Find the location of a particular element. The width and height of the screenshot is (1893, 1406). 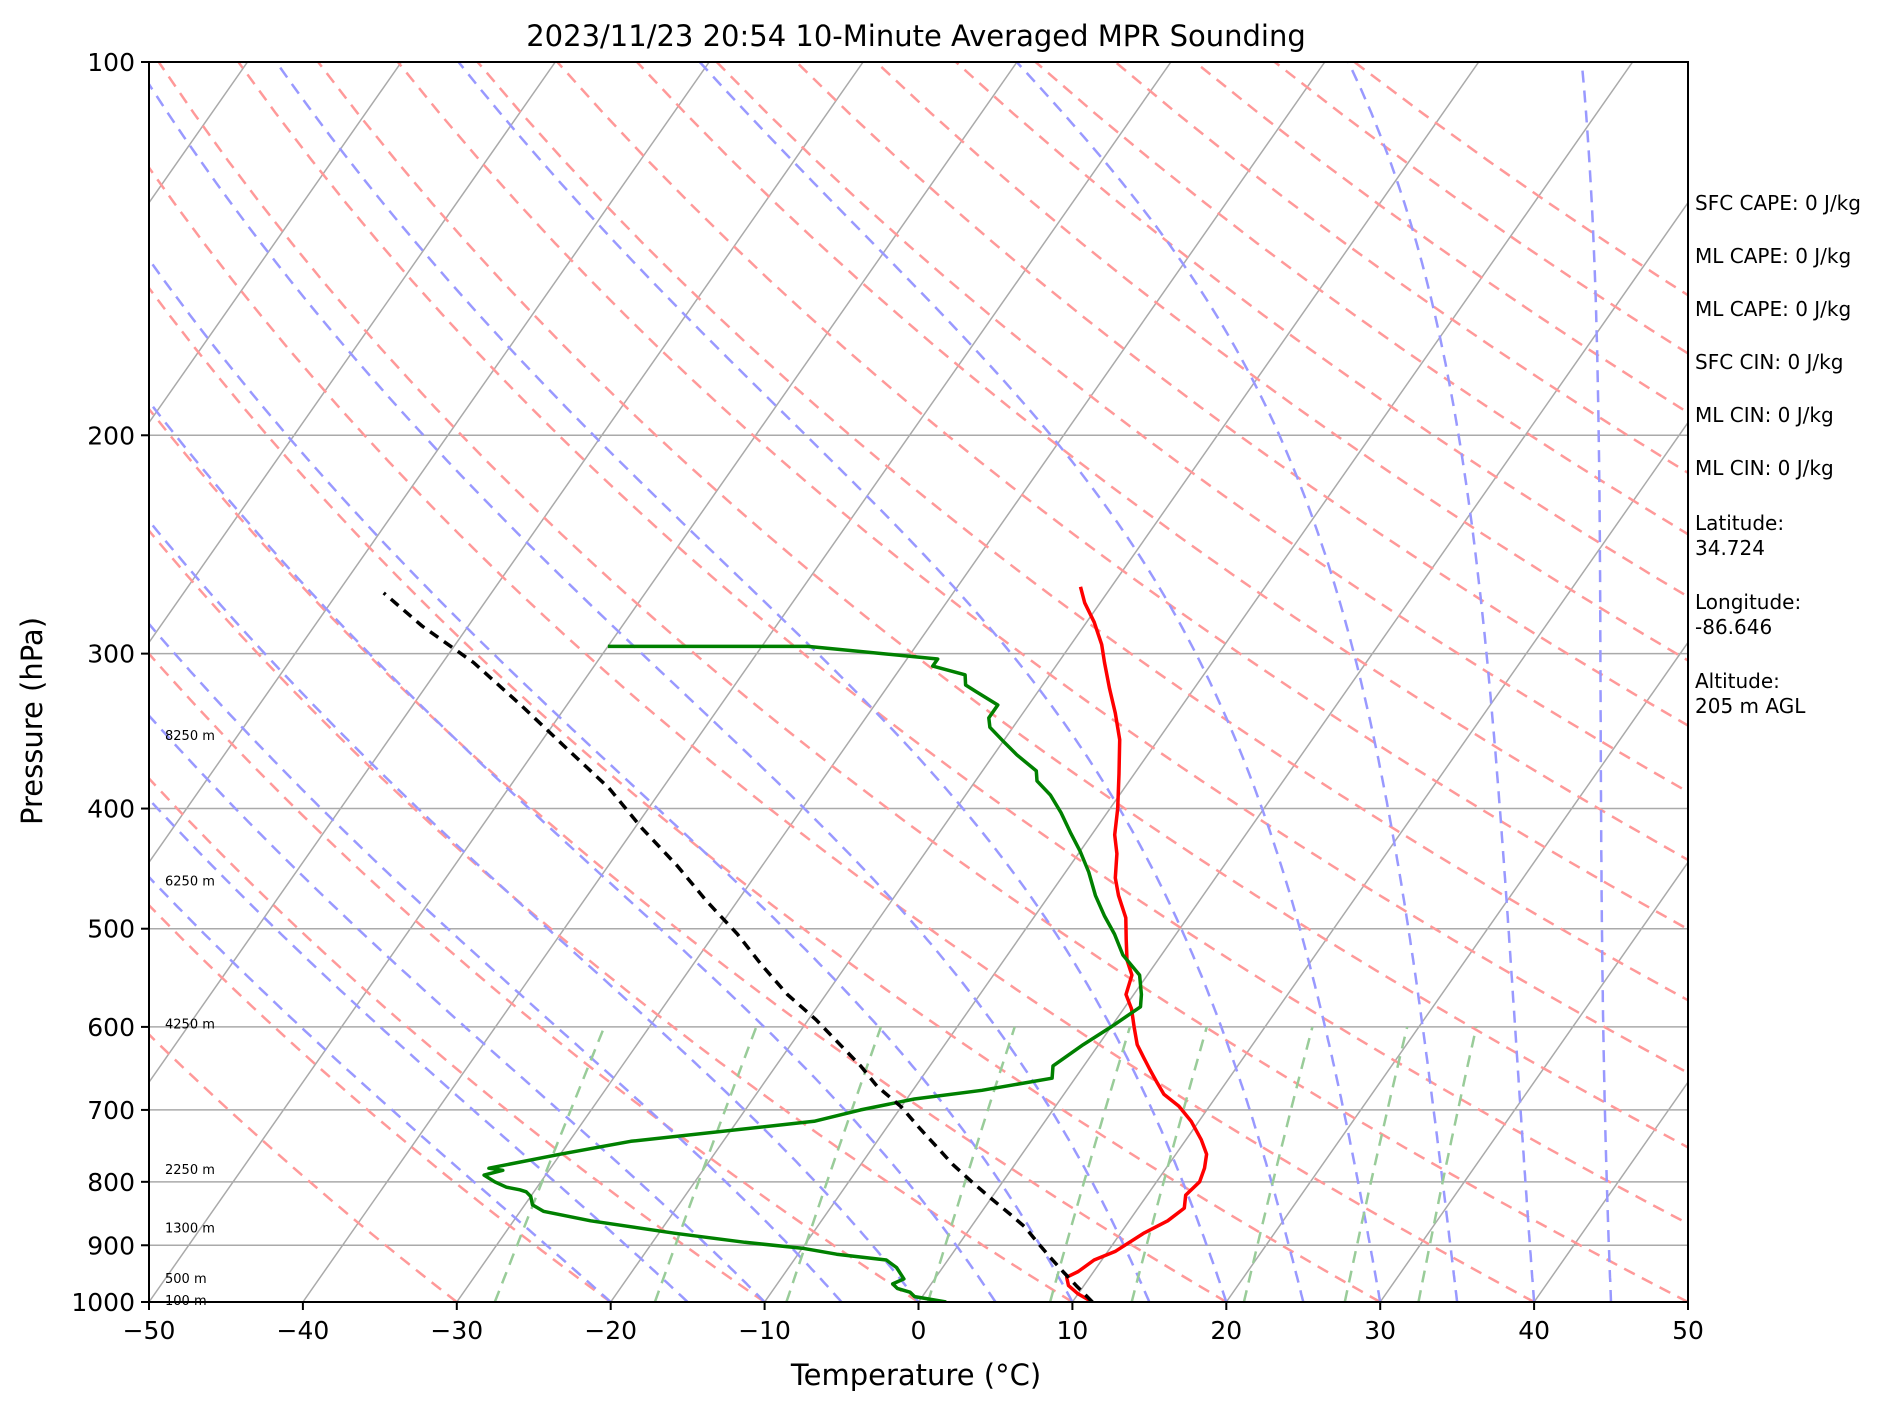

y-tick-label: 500 is located at coordinates (111, 929).